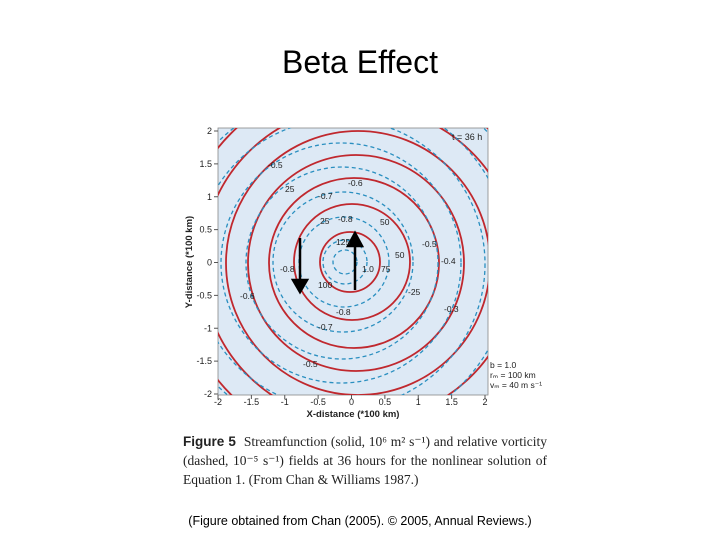 This screenshot has width=720, height=540. Describe the element at coordinates (353, 414) in the screenshot. I see `x-axis-label: X-distance (*100 km)` at that location.